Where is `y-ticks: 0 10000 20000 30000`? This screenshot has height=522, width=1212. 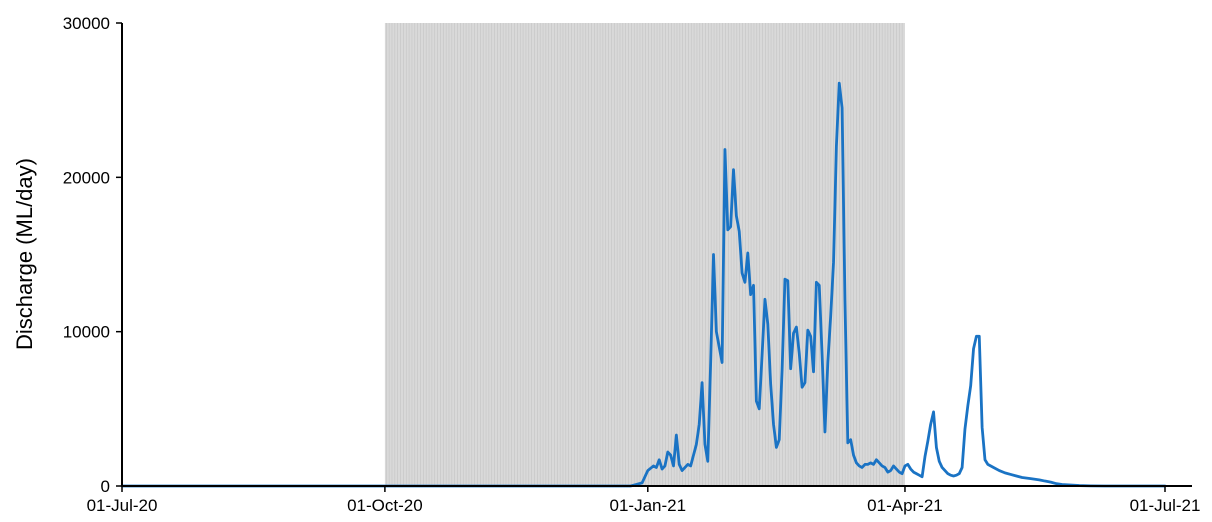 y-ticks: 0 10000 20000 30000 is located at coordinates (92, 255).